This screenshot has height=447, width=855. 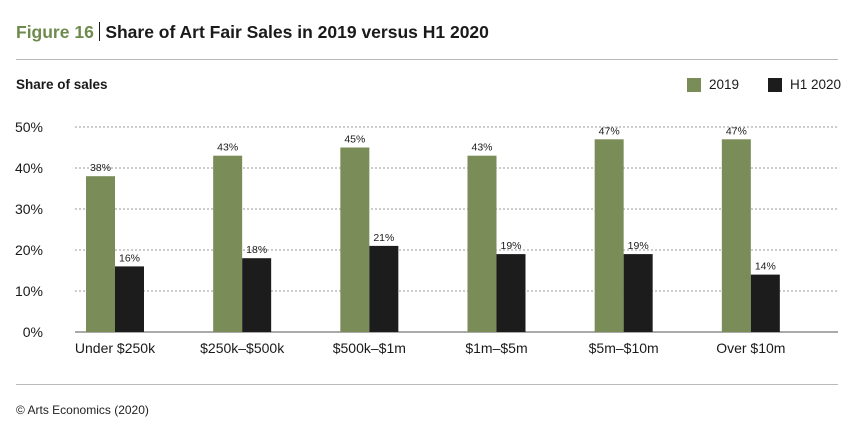 What do you see at coordinates (29, 209) in the screenshot?
I see `y-tick-label: 30%` at bounding box center [29, 209].